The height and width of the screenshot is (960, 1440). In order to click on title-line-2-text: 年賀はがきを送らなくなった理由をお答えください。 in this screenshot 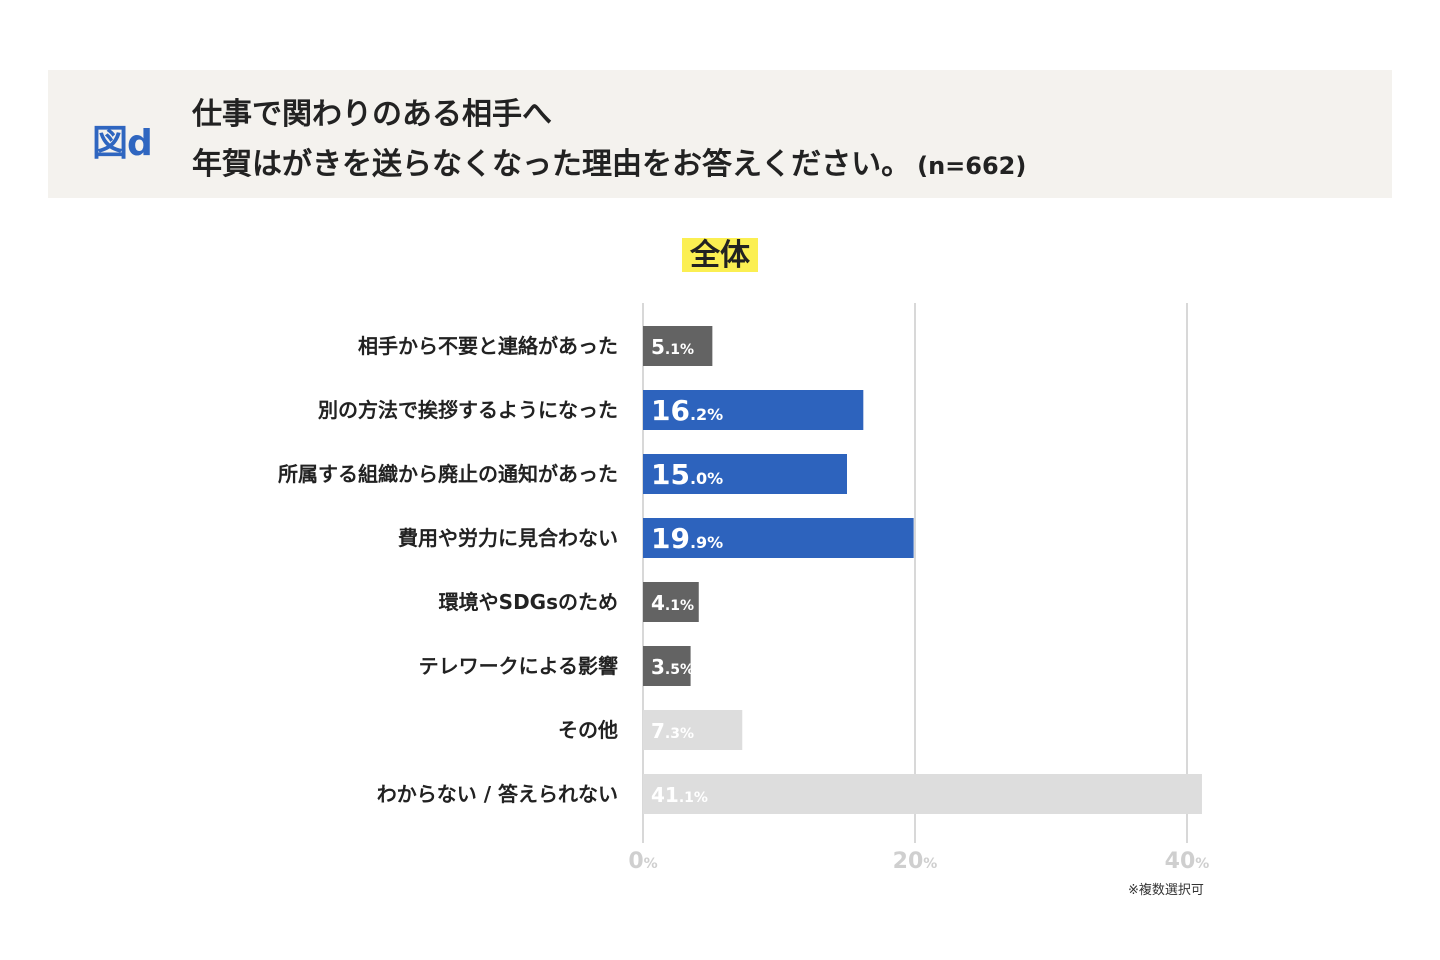, I will do `click(552, 164)`.